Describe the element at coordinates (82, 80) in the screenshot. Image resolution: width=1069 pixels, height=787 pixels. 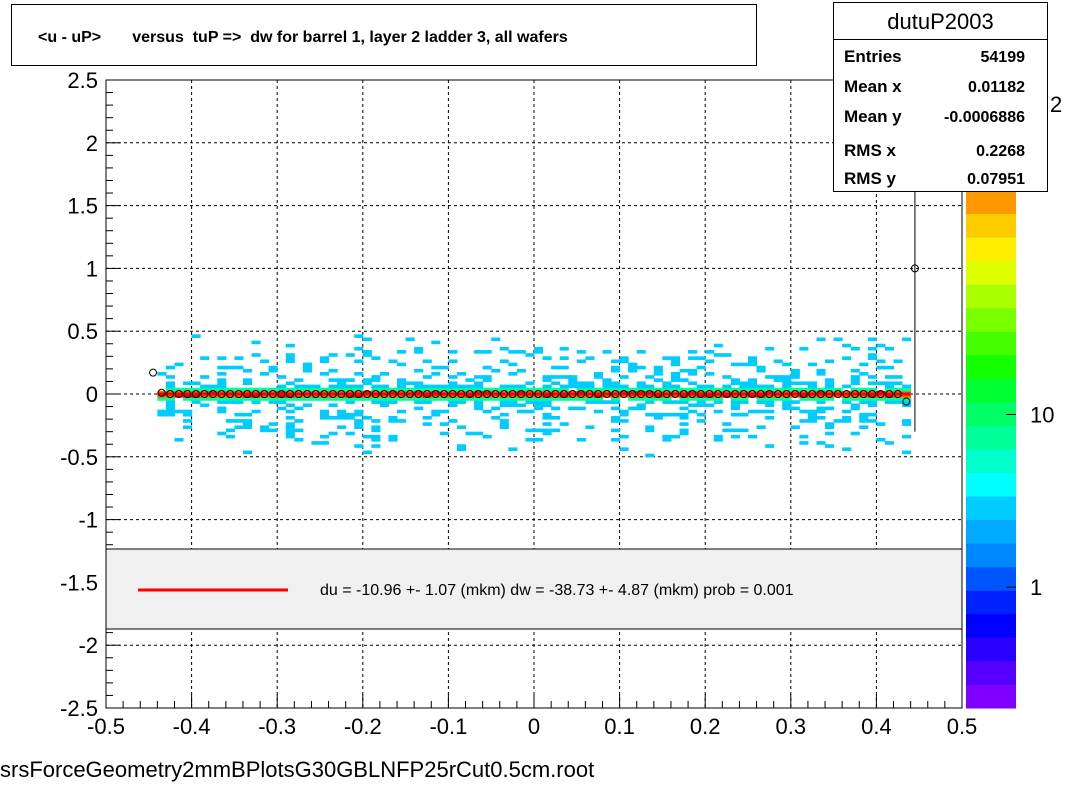
I see `y-tick-label: 2.5` at that location.